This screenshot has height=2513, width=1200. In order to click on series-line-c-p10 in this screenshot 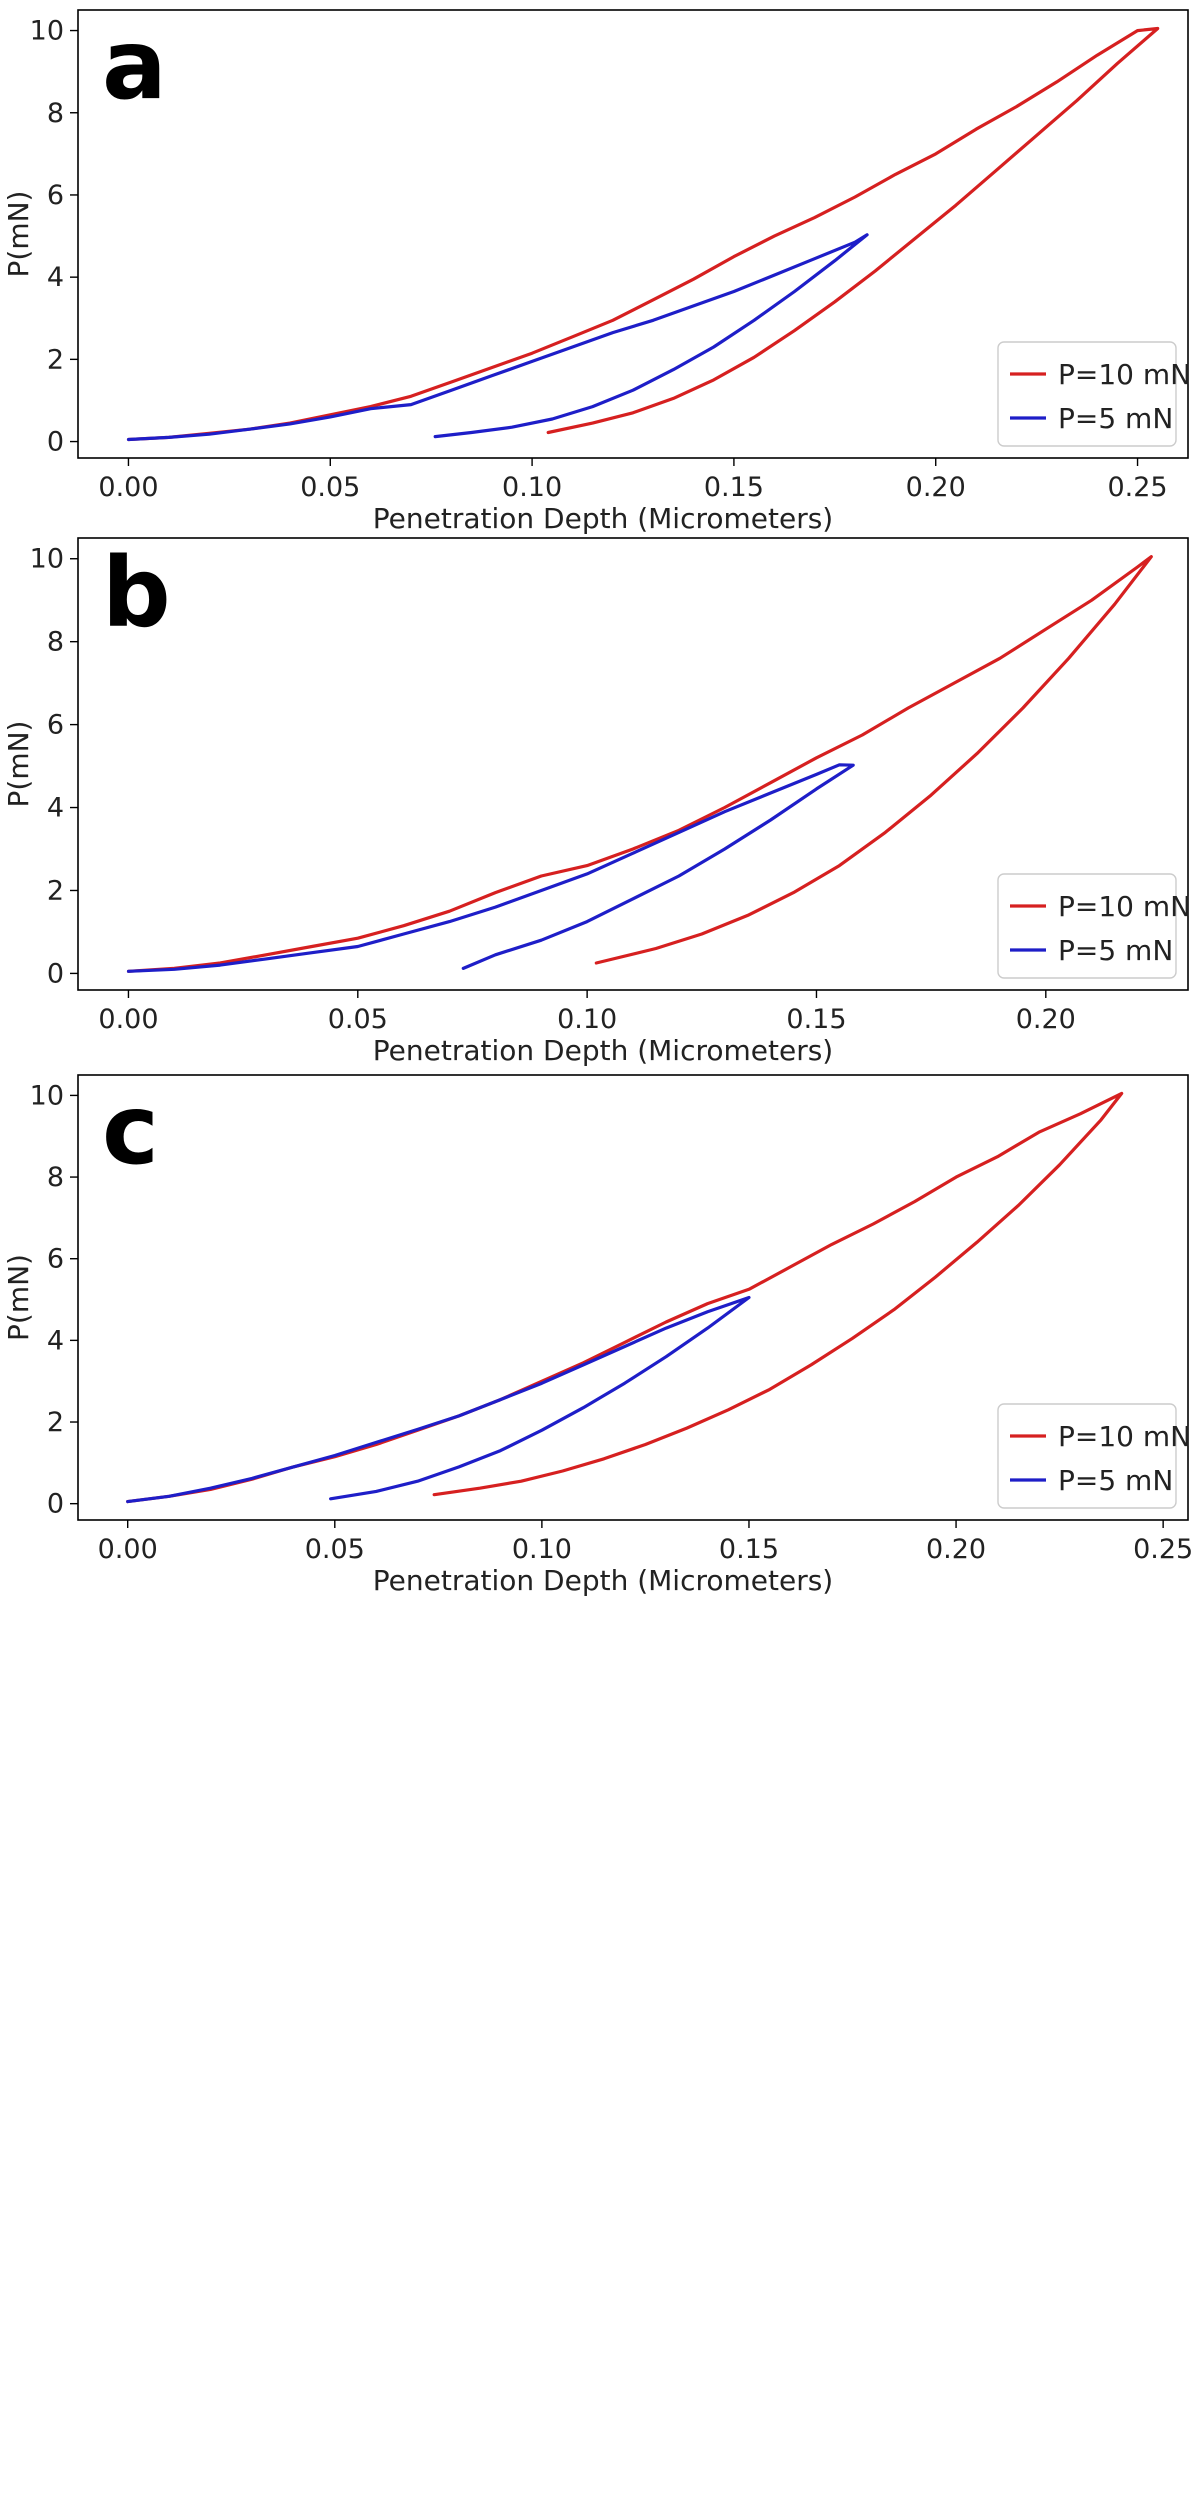, I will do `click(625, 1297)`.